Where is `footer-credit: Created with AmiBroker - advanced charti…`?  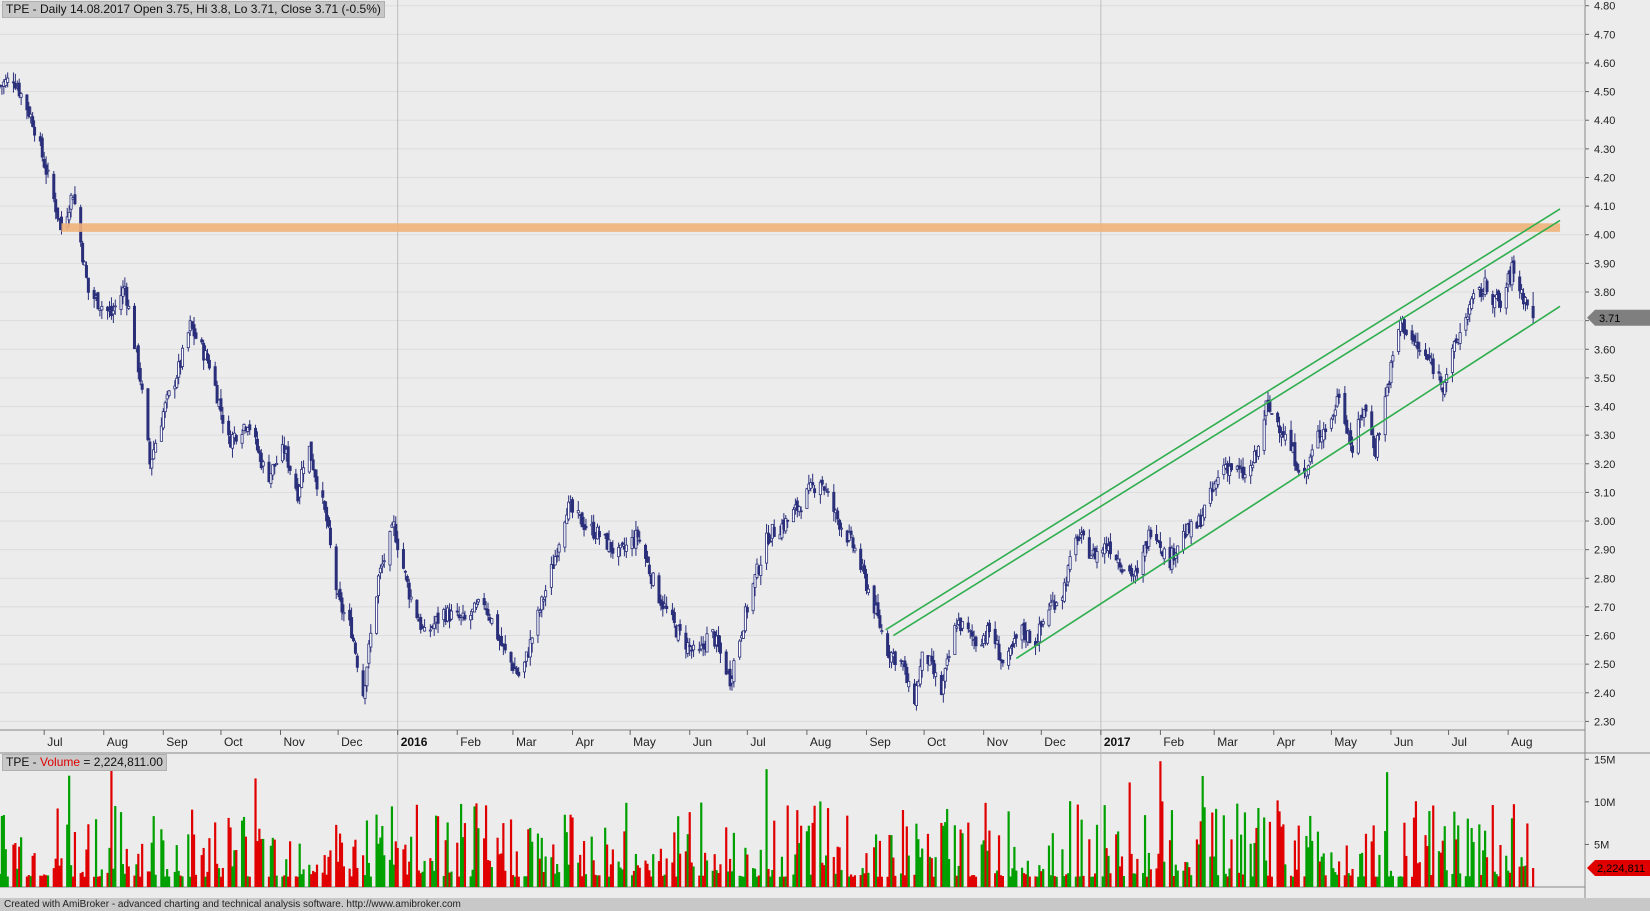 footer-credit: Created with AmiBroker - advanced charti… is located at coordinates (825, 904).